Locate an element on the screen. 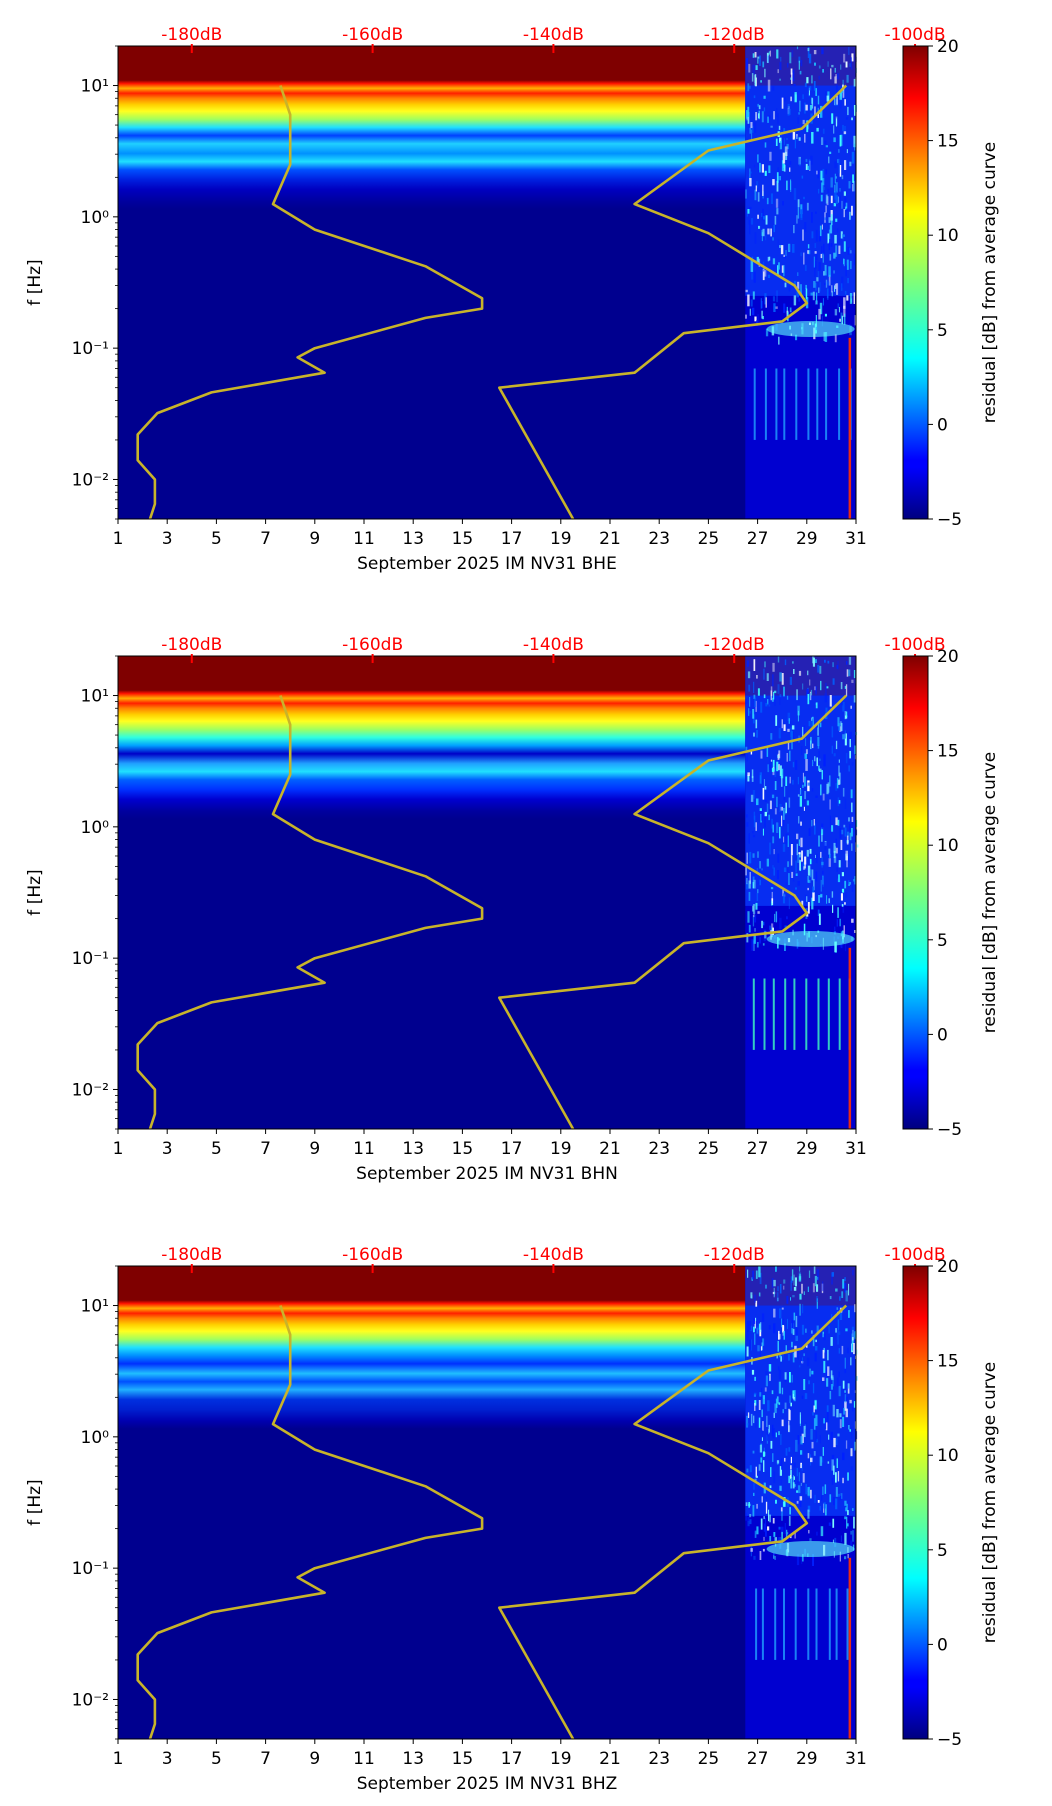  x-tick-label: 17 is located at coordinates (512, 539).